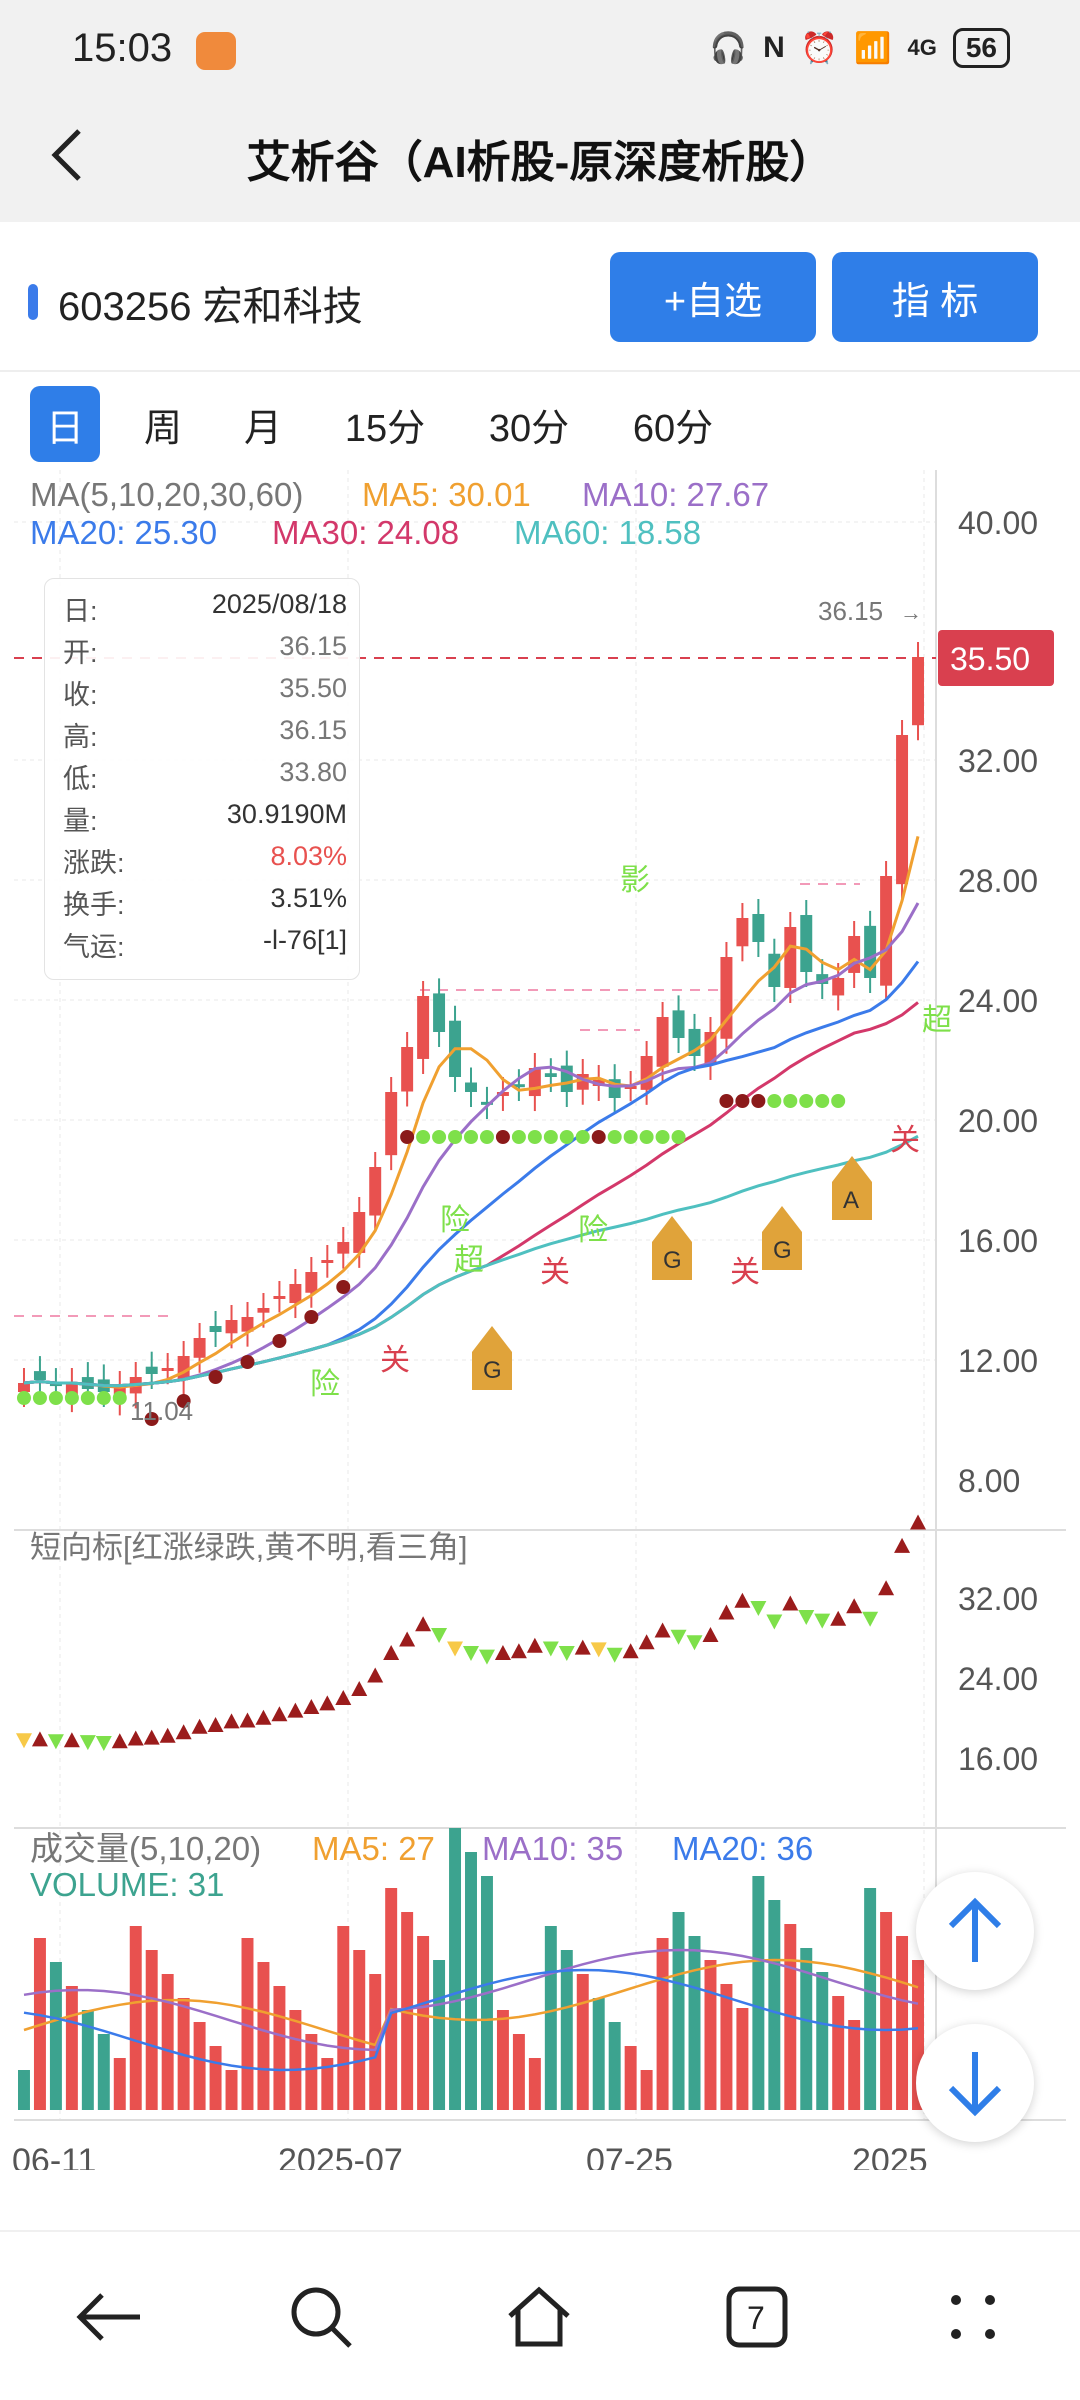 Image resolution: width=1080 pixels, height=2400 pixels. Describe the element at coordinates (998, 1679) in the screenshot. I see `short-axis-label: 24.00` at that location.